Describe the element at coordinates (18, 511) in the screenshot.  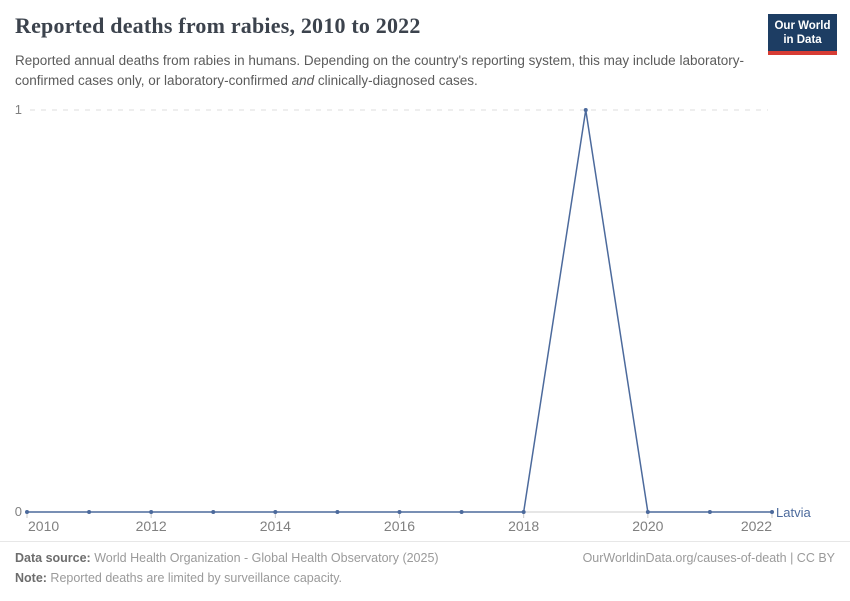
I see `y-tick-label-0: 0` at that location.